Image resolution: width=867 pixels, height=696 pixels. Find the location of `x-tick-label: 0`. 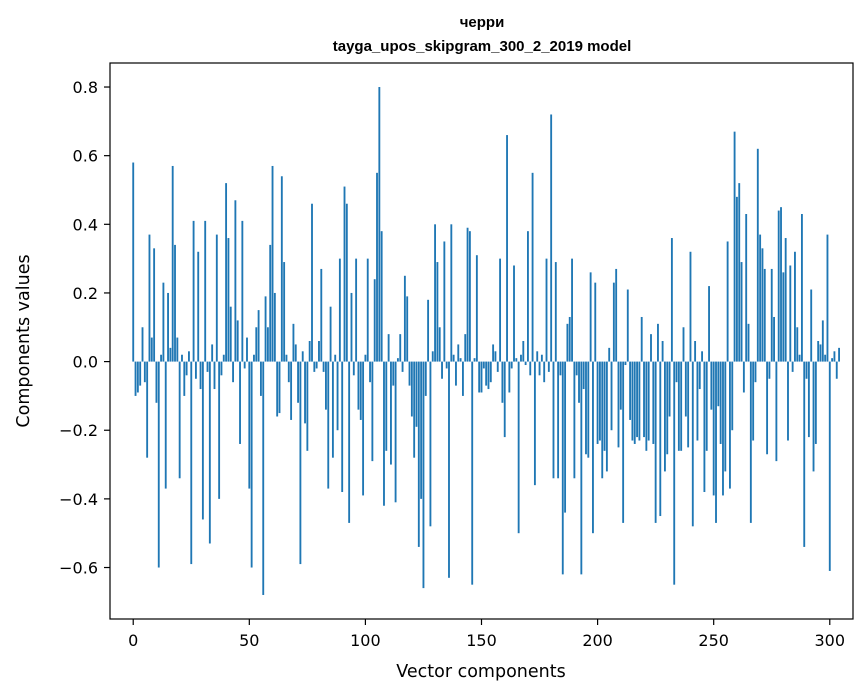

x-tick-label: 0 is located at coordinates (133, 640).